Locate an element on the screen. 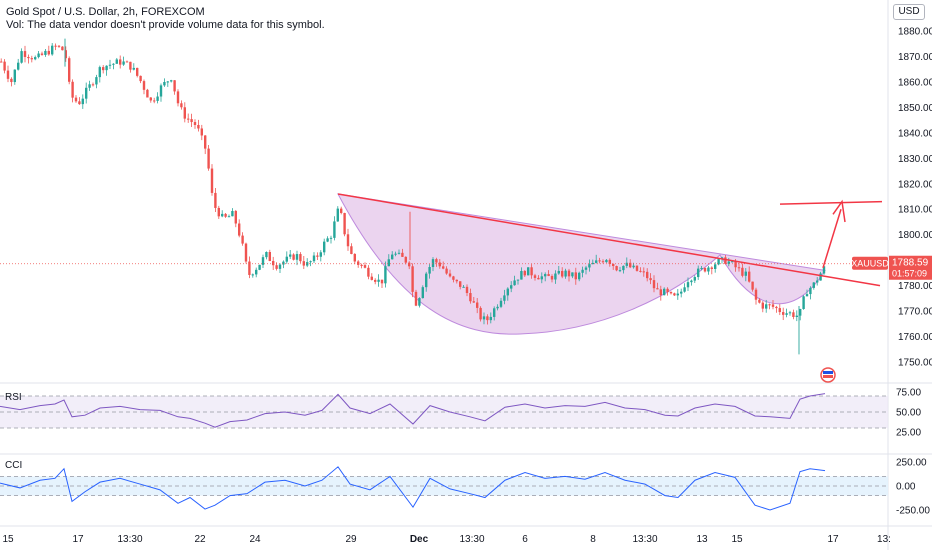  rsi-tick-label: 75.00 is located at coordinates (908, 393).